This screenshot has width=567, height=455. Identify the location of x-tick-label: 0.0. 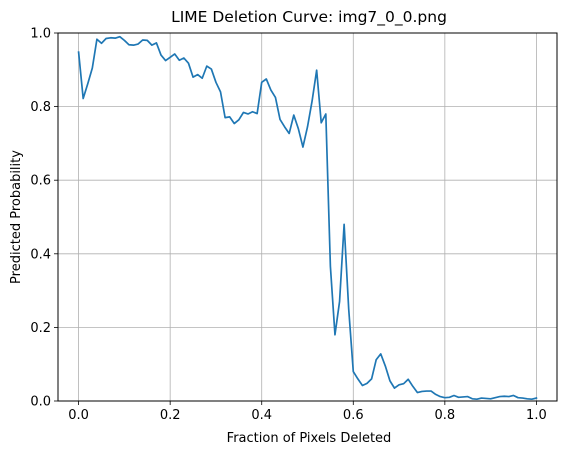
(78, 415).